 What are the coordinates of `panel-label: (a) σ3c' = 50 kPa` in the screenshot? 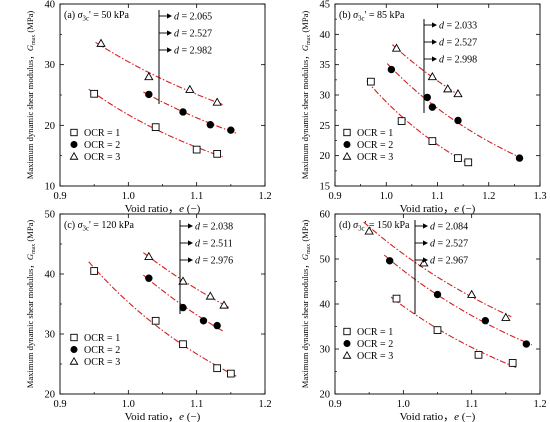 It's located at (96, 16).